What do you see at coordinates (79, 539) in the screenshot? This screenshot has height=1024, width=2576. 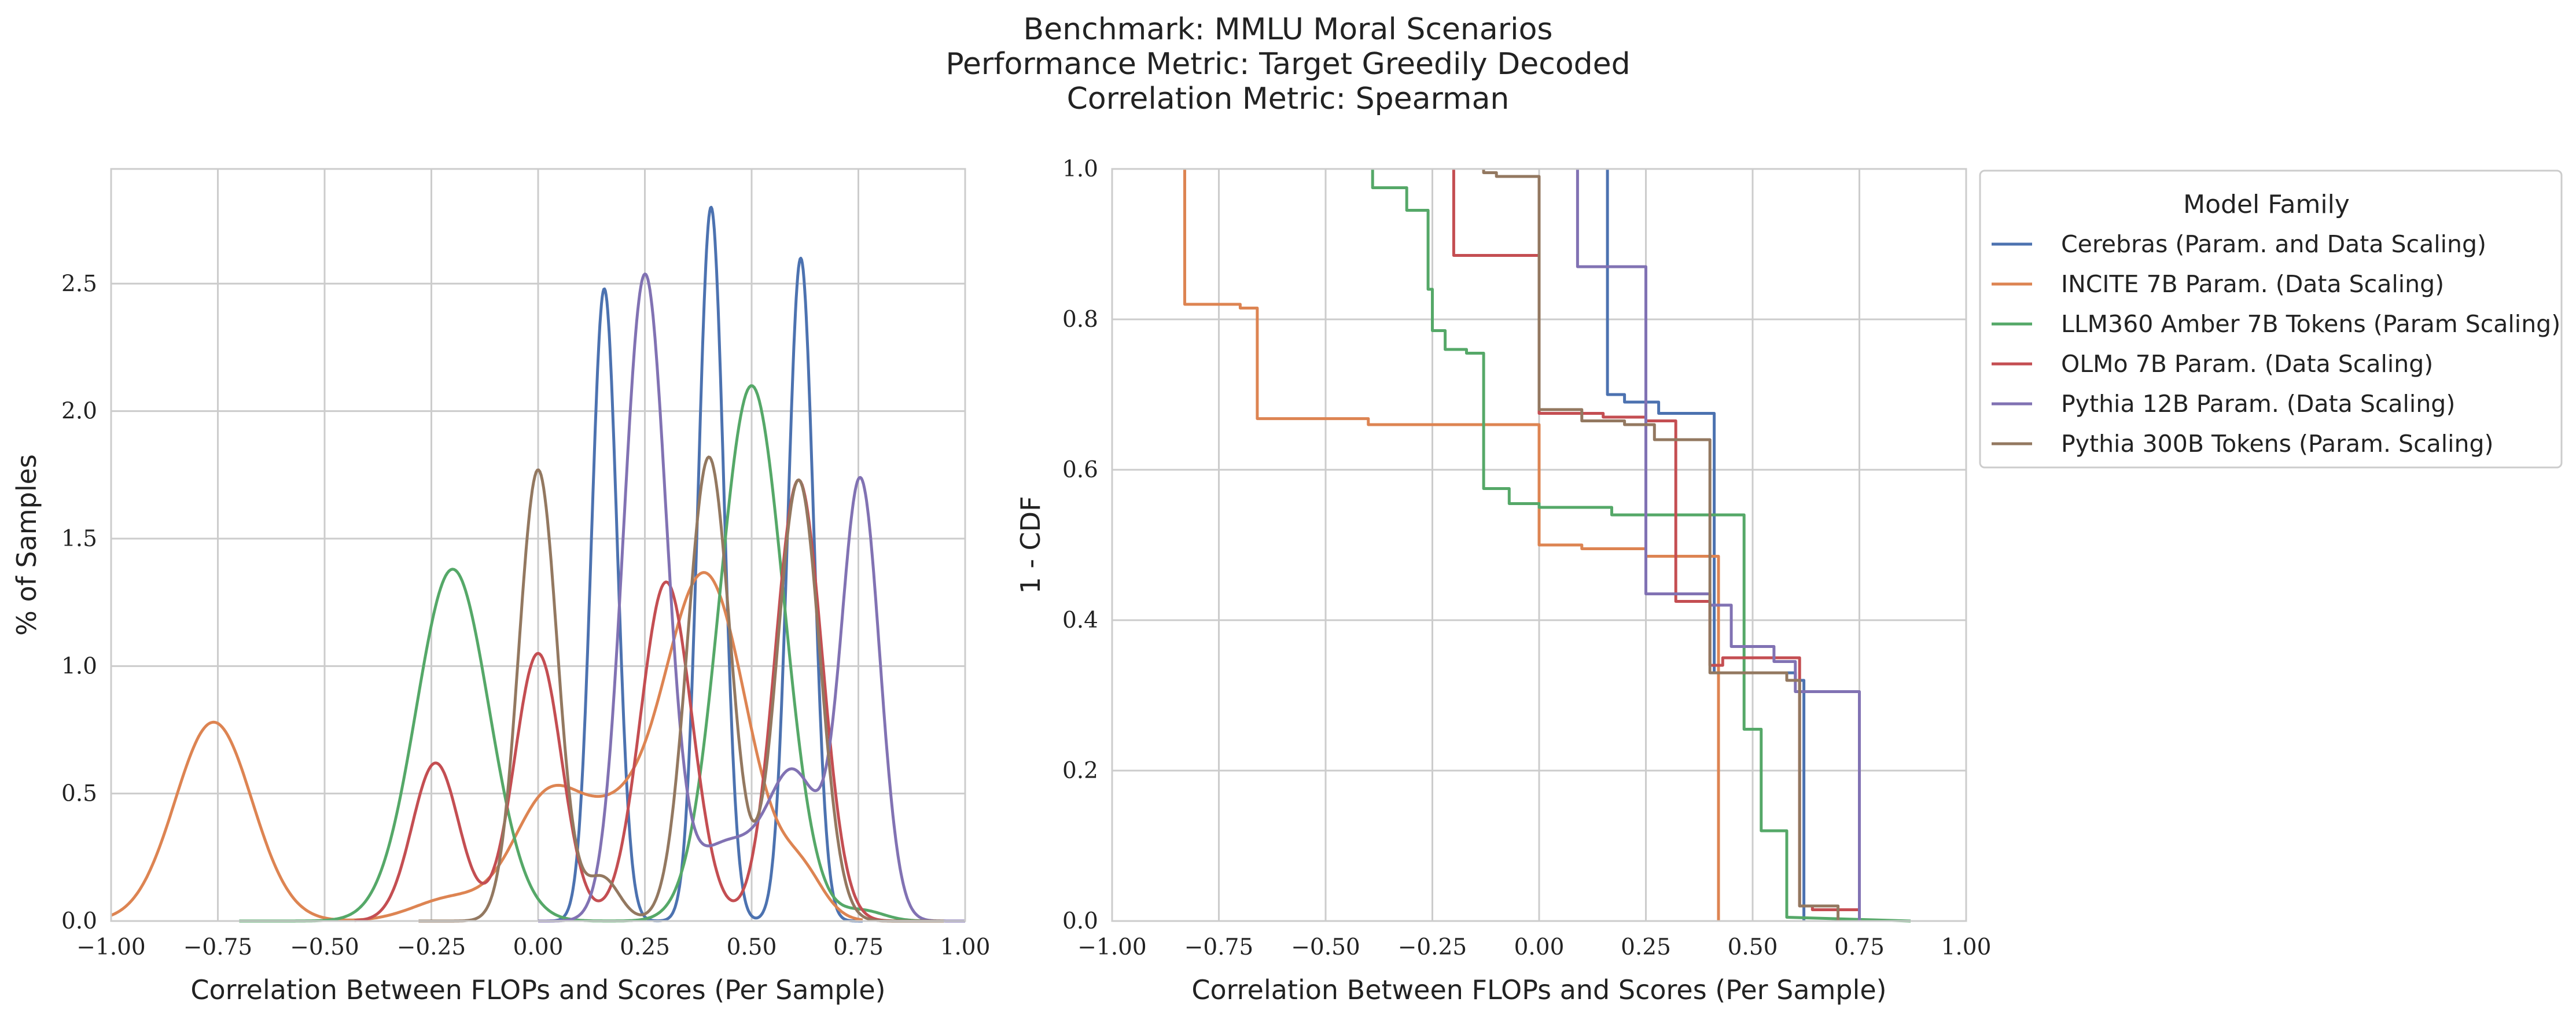 I see `kde-y-tick-label: 1.5` at bounding box center [79, 539].